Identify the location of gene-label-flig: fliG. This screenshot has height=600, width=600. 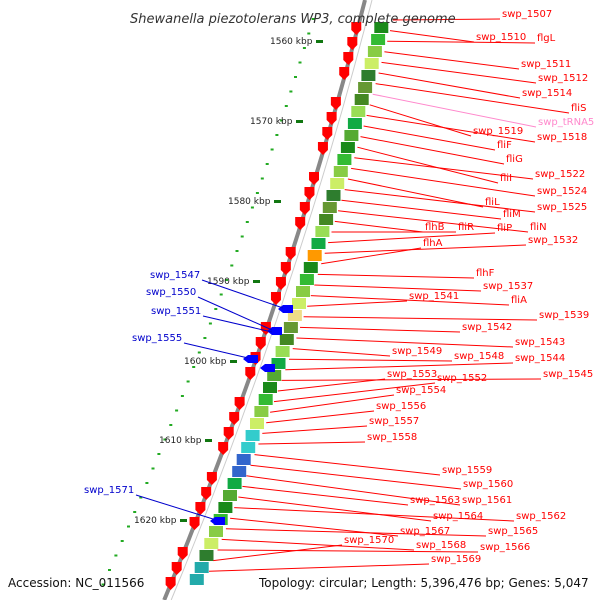
(514, 159).